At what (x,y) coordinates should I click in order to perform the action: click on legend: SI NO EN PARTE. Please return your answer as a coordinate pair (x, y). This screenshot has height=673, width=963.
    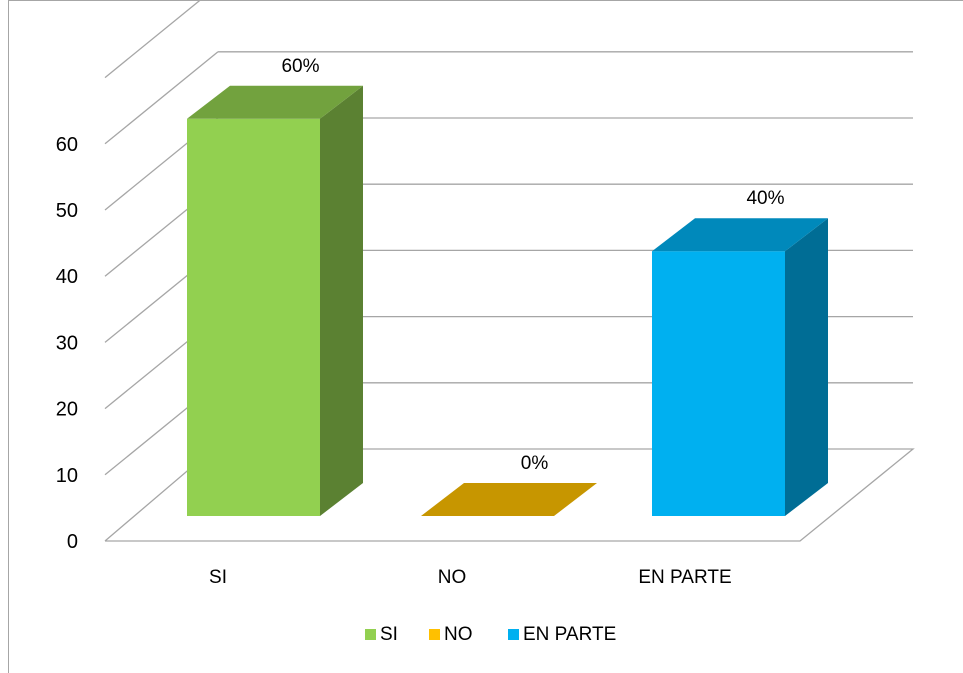
    Looking at the image, I should click on (490, 634).